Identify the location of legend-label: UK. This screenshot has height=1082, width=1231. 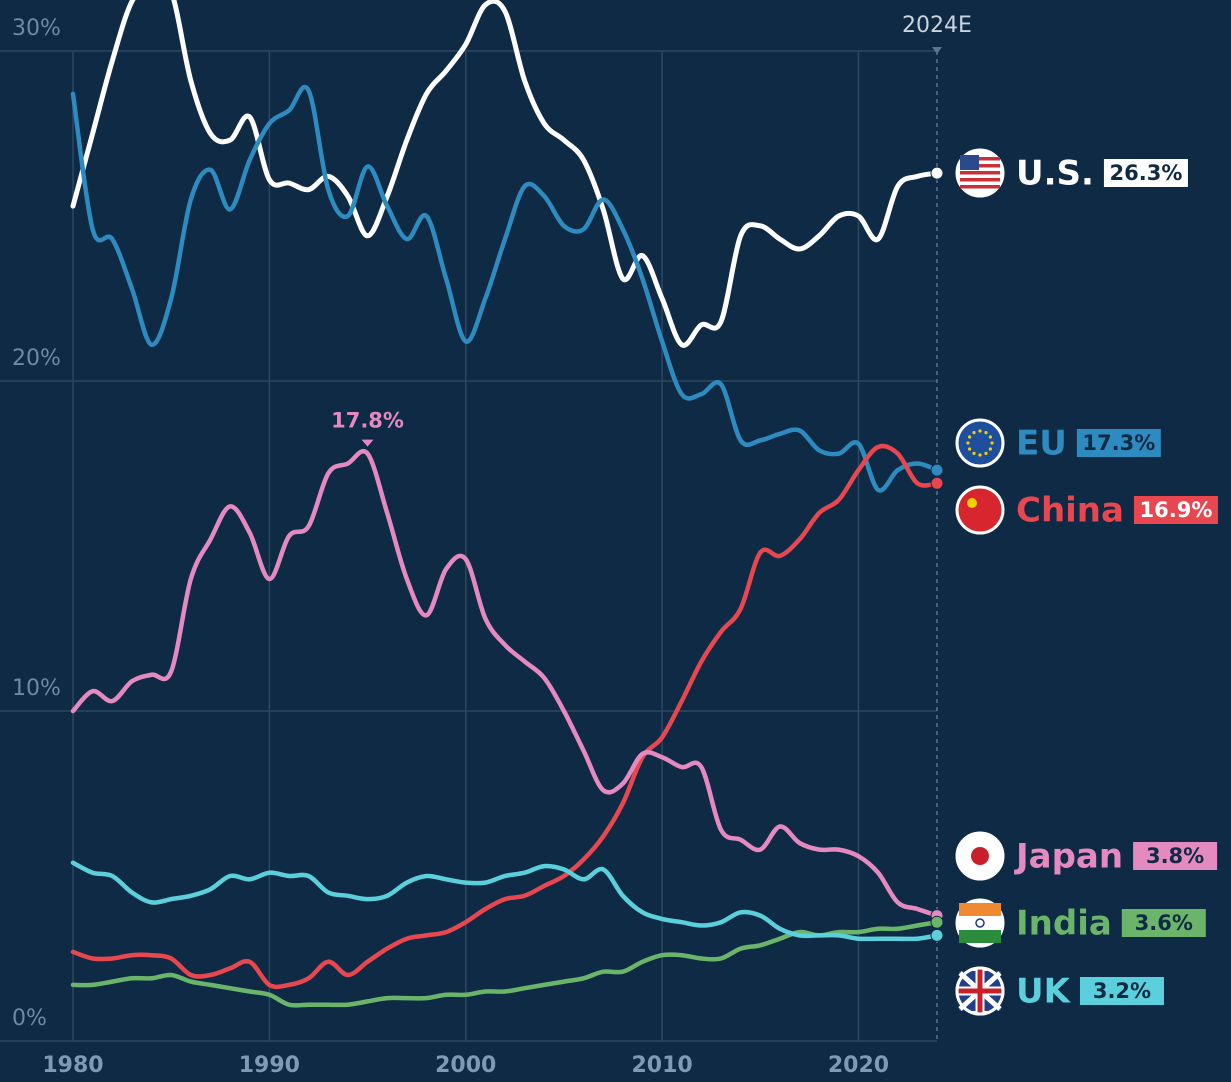
(1044, 992).